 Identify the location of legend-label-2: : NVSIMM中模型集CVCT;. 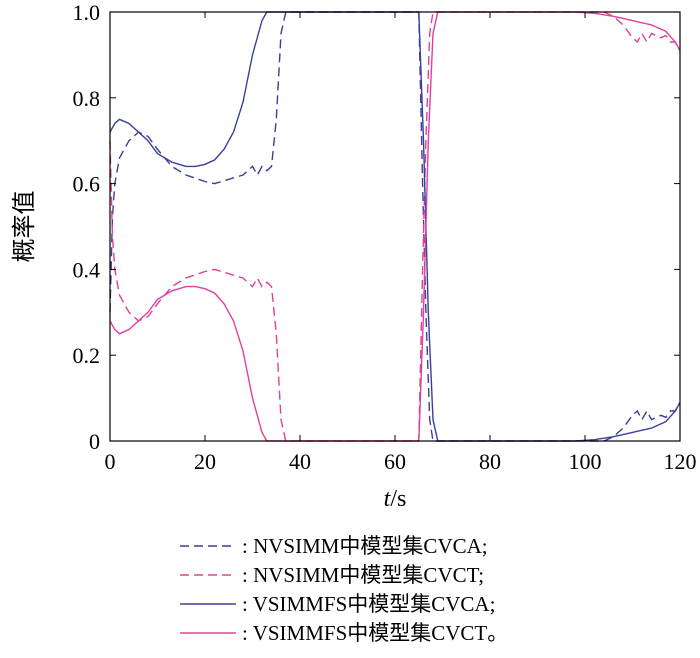
(363, 575).